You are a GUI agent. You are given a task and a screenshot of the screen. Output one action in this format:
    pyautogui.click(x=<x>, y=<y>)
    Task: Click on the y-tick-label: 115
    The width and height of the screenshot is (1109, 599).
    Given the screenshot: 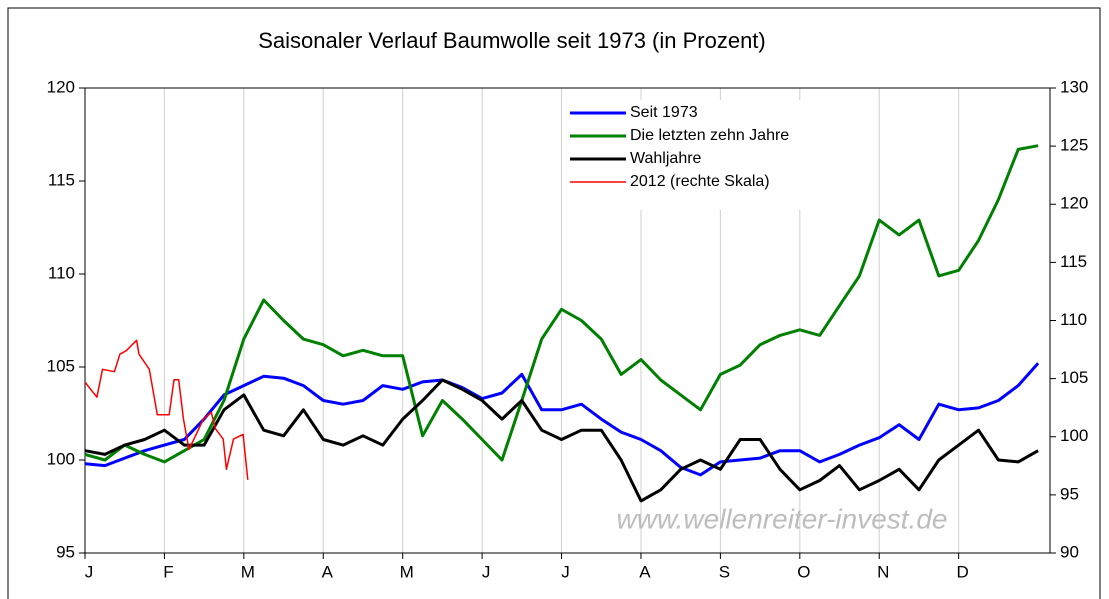 What is the action you would take?
    pyautogui.click(x=61, y=179)
    